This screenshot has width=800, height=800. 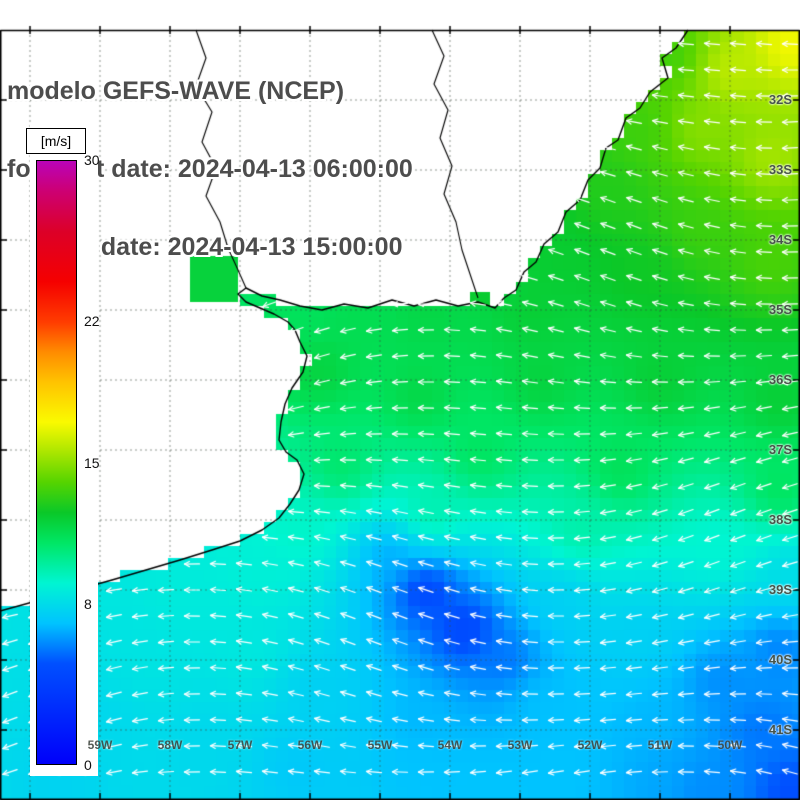 I want to click on lat-label: 37S, so click(x=780, y=449).